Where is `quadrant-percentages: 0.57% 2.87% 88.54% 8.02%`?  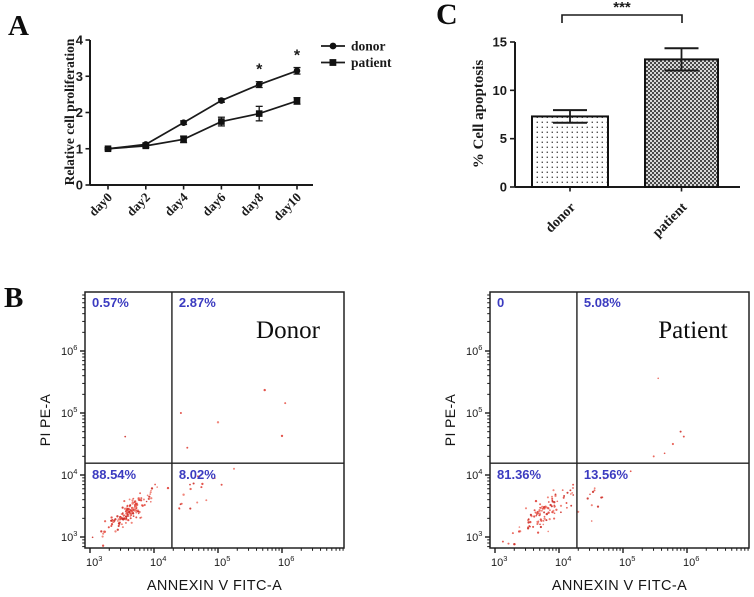
quadrant-percentages: 0.57% 2.87% 88.54% 8.02% is located at coordinates (154, 388).